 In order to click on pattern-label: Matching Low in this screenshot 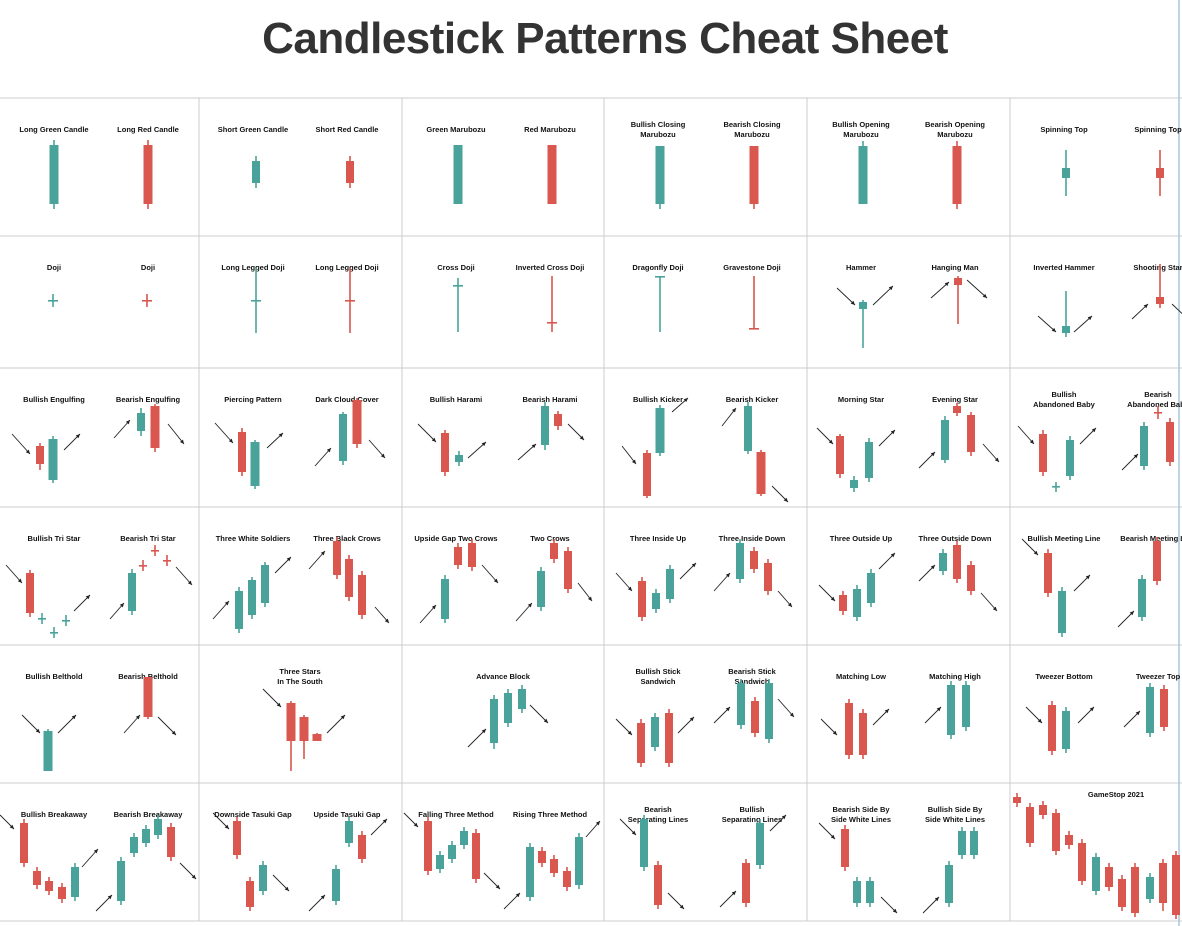, I will do `click(861, 676)`.